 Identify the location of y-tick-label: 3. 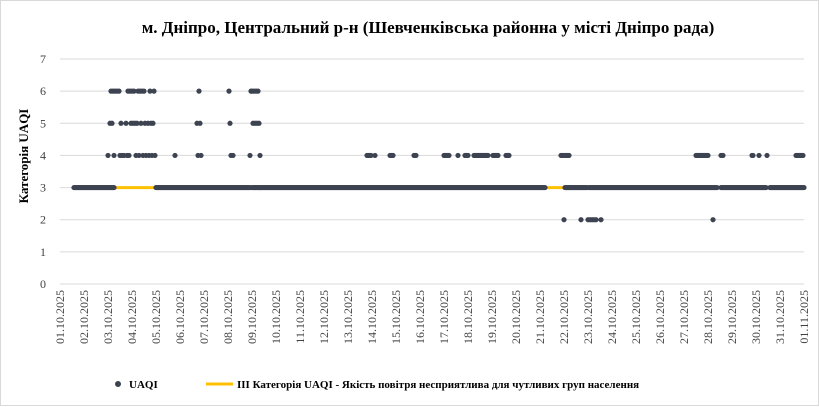
(43, 188).